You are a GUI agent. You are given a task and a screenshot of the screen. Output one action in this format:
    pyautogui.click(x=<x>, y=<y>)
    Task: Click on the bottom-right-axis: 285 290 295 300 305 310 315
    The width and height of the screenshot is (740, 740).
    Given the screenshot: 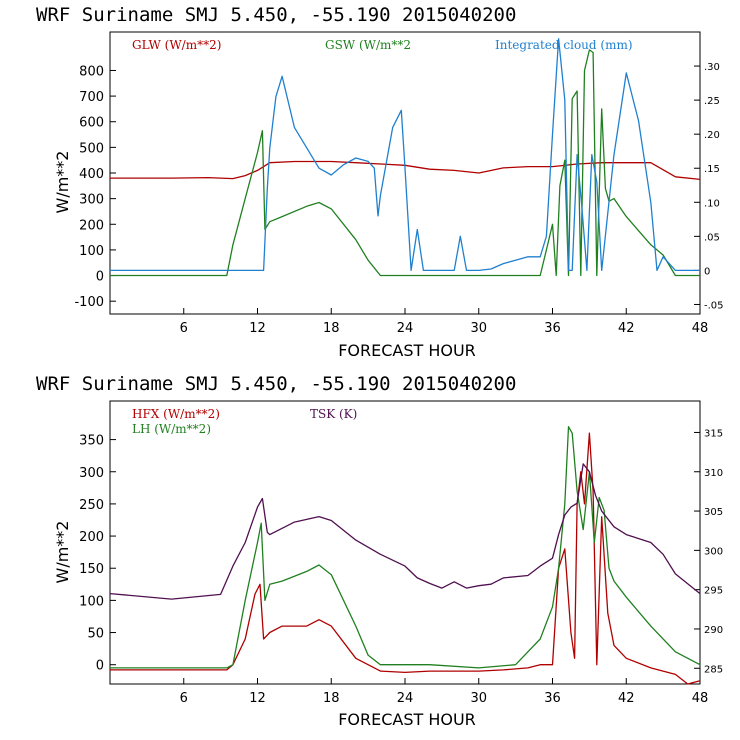 What is the action you would take?
    pyautogui.click(x=708, y=551)
    